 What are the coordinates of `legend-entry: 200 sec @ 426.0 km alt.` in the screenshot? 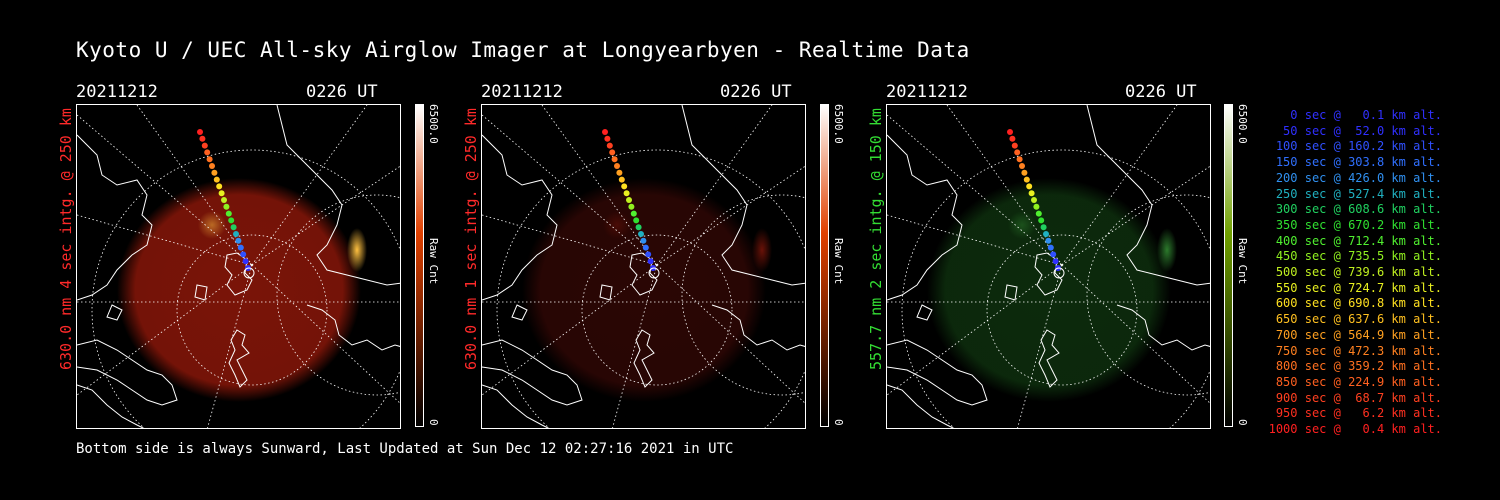 It's located at (1358, 177).